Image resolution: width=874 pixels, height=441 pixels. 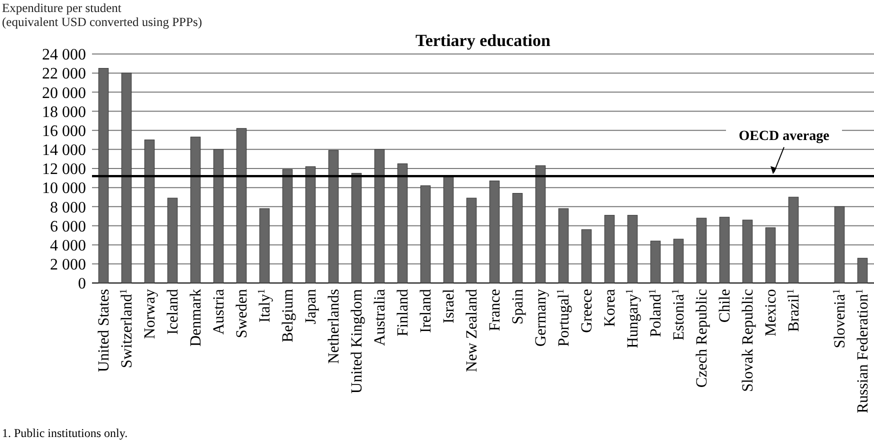 What do you see at coordinates (64, 74) in the screenshot?
I see `y-tick-label: 22 000` at bounding box center [64, 74].